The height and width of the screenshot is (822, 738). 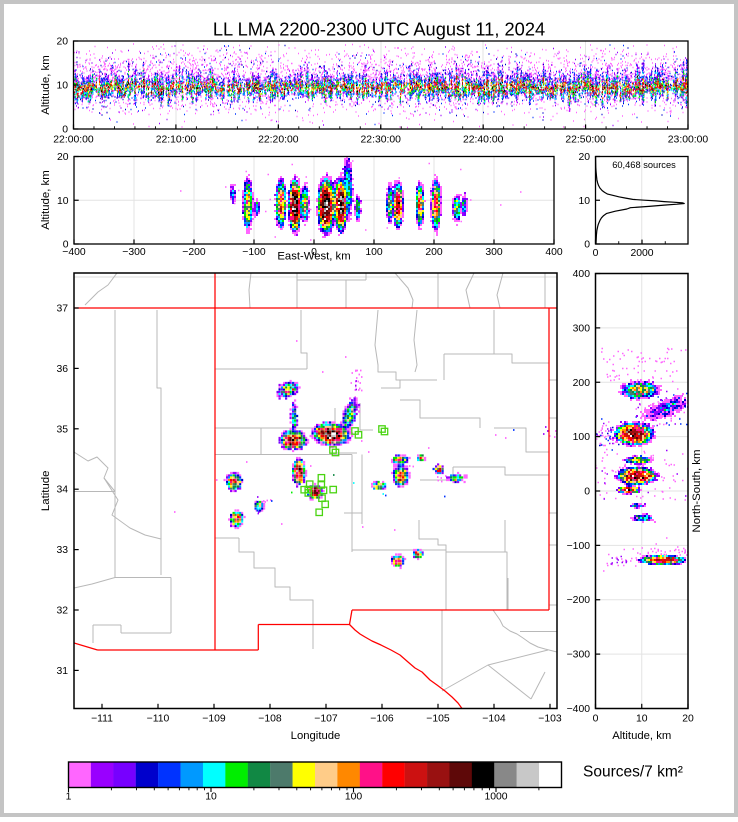 What do you see at coordinates (641, 253) in the screenshot?
I see `svg-text: 2000` at bounding box center [641, 253].